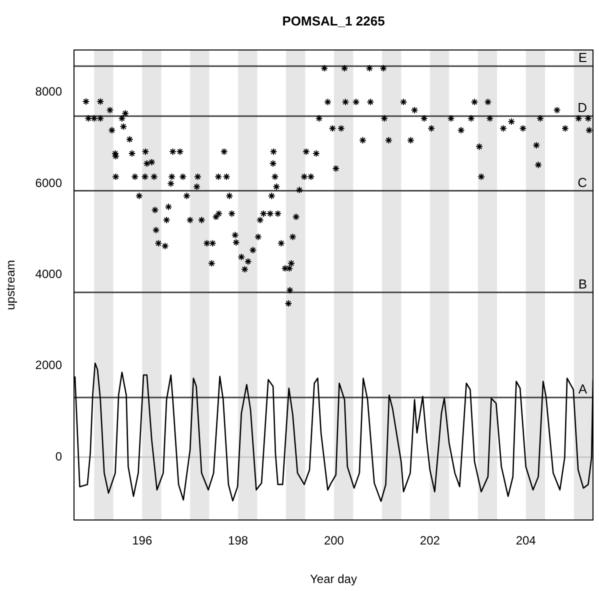 Image resolution: width=599 pixels, height=591 pixels. Describe the element at coordinates (48, 365) in the screenshot. I see `y-tick-label: 2000` at that location.